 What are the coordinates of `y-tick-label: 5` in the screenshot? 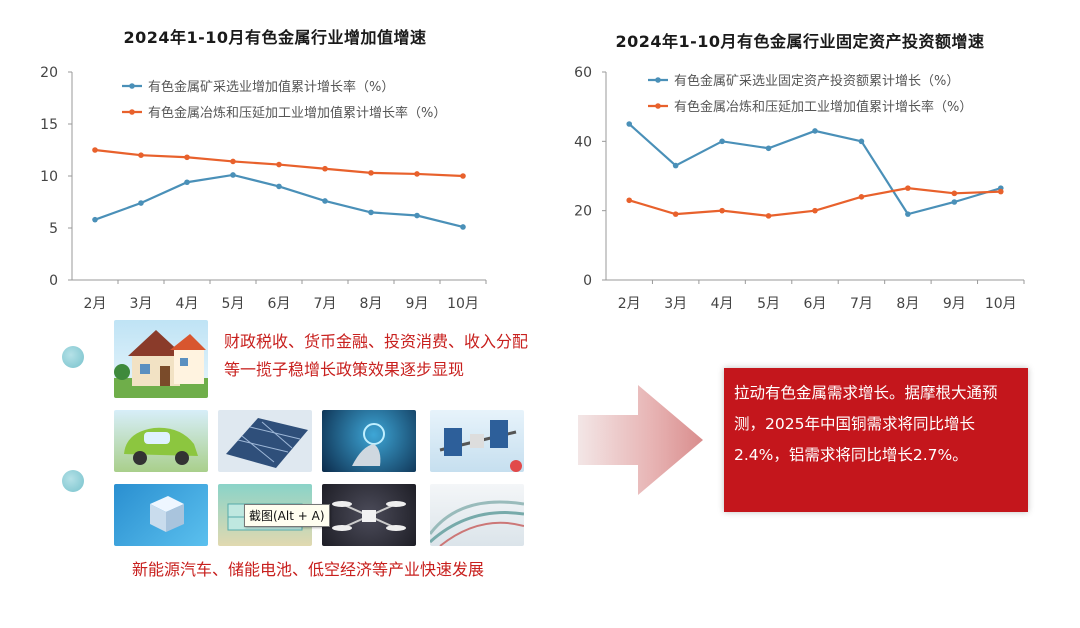 It's located at (53, 229).